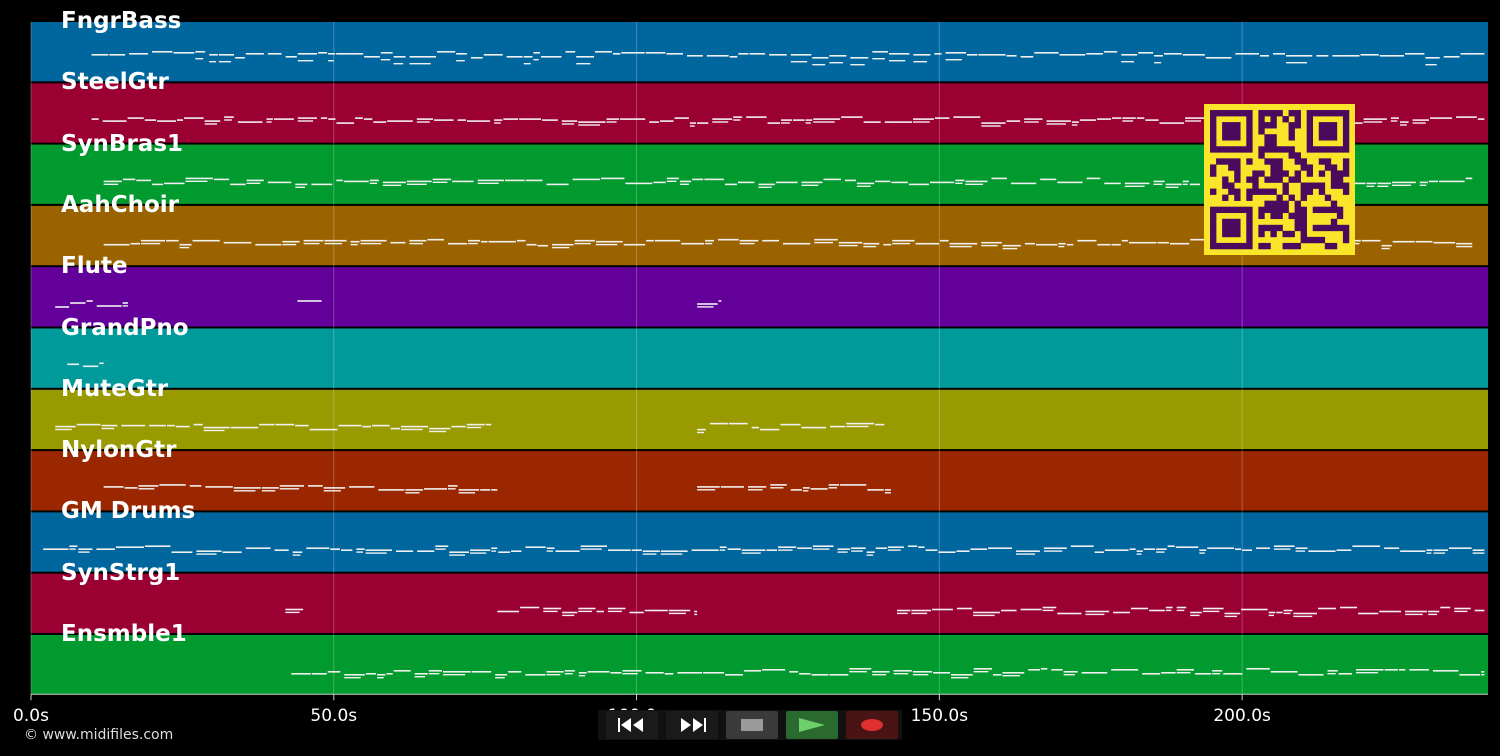 The image size is (1500, 756). I want to click on track-name: AahChoir, so click(120, 204).